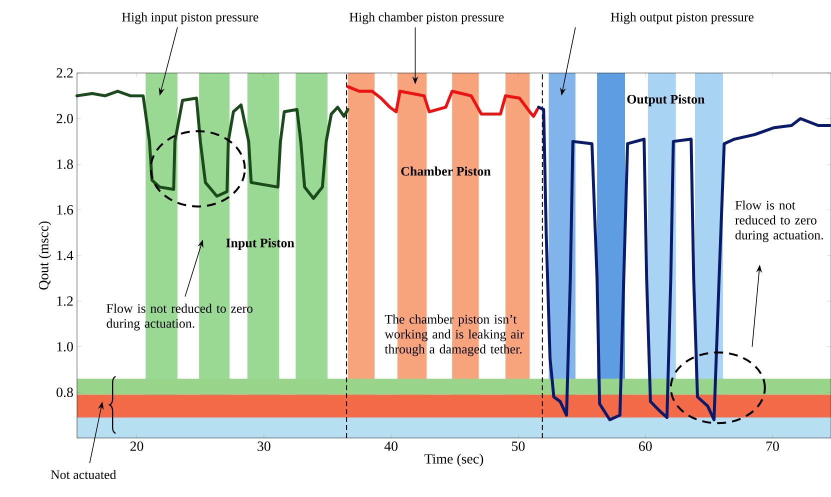  I want to click on y-tick-label: 0.8, so click(64, 393).